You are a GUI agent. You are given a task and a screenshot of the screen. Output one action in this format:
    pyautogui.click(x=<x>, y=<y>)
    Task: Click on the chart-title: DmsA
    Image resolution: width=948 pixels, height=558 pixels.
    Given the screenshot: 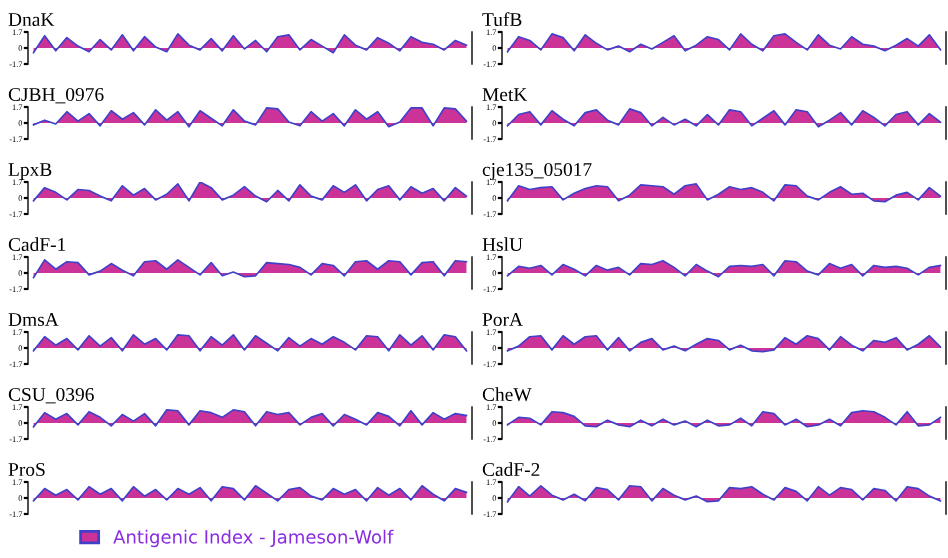 What is the action you would take?
    pyautogui.click(x=33, y=320)
    